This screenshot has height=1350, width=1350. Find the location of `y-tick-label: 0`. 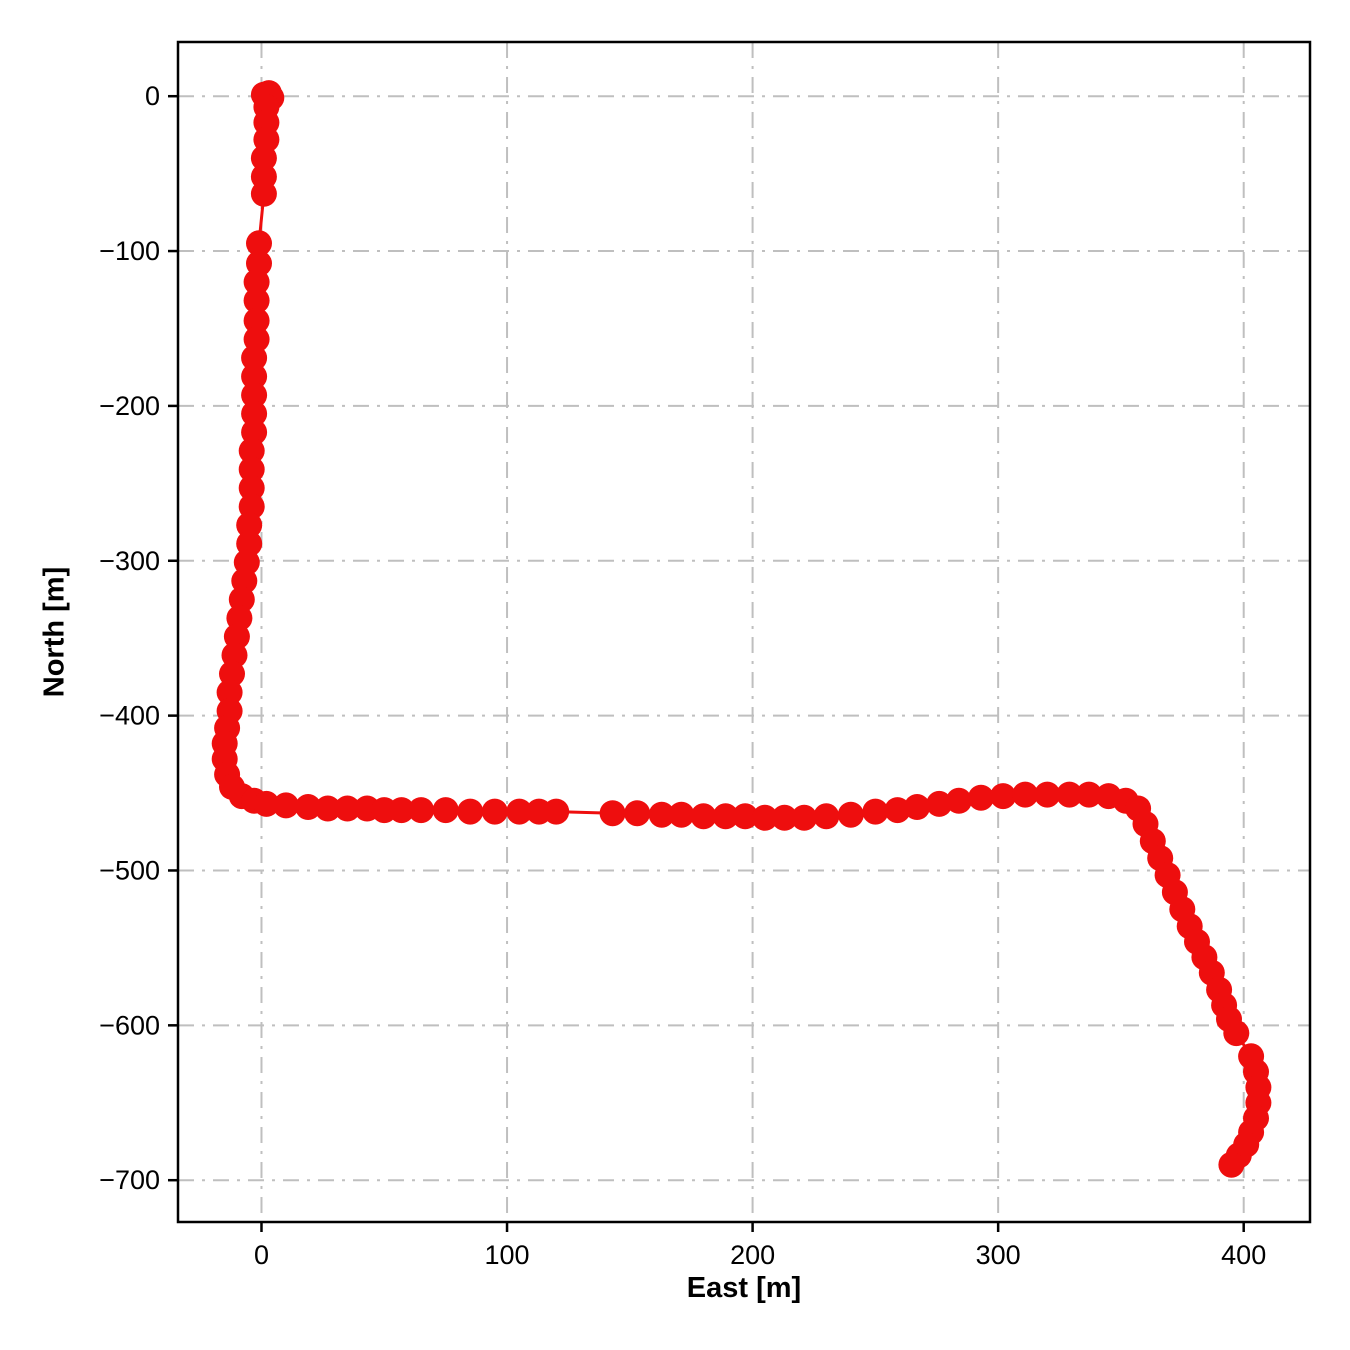

y-tick-label: 0 is located at coordinates (152, 96).